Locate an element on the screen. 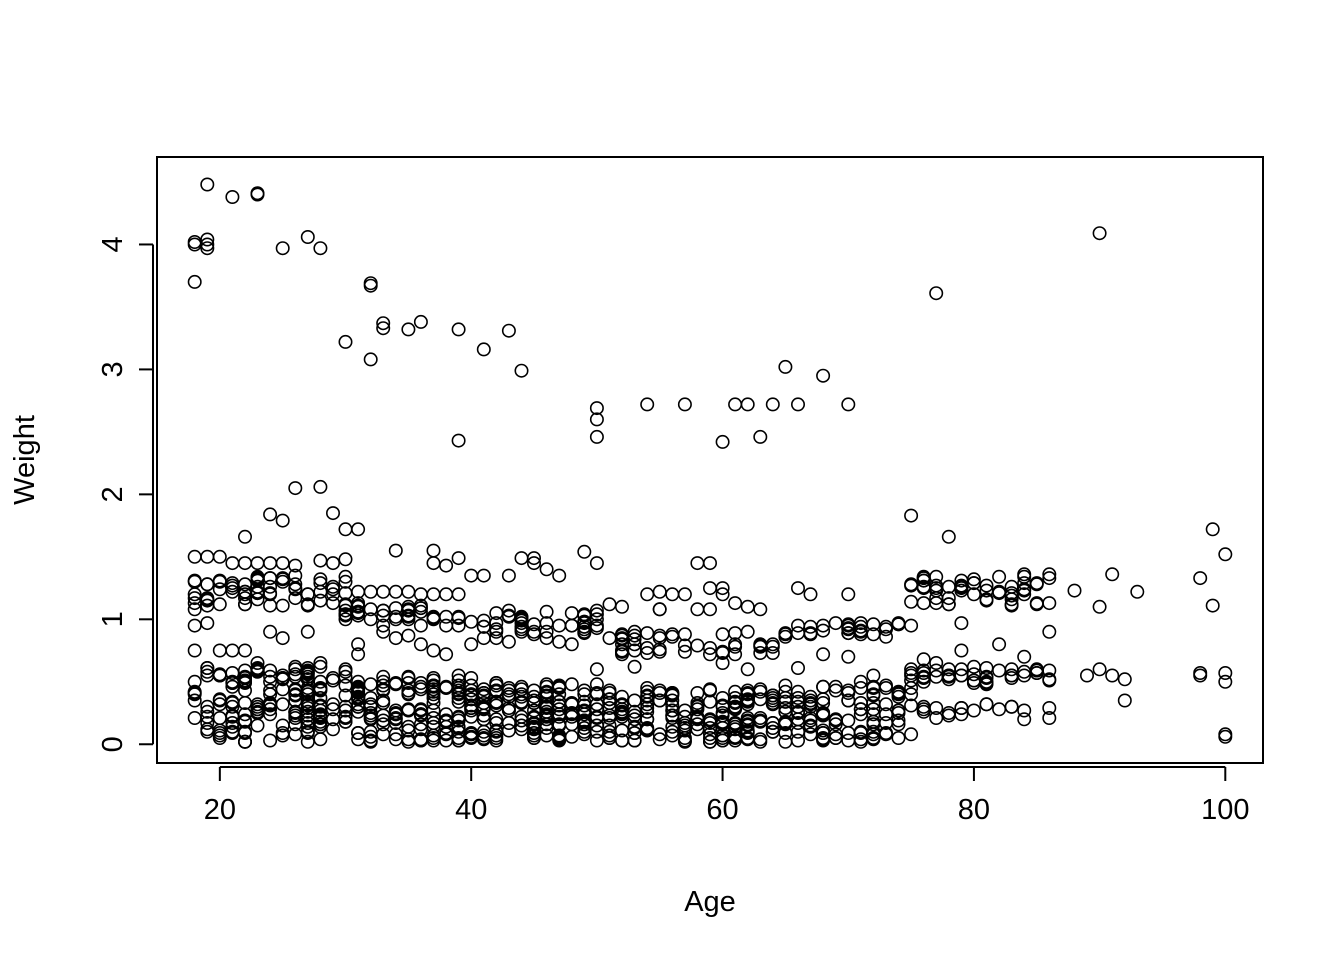 This screenshot has height=960, width=1344. y-tick-label: 0 is located at coordinates (113, 744).